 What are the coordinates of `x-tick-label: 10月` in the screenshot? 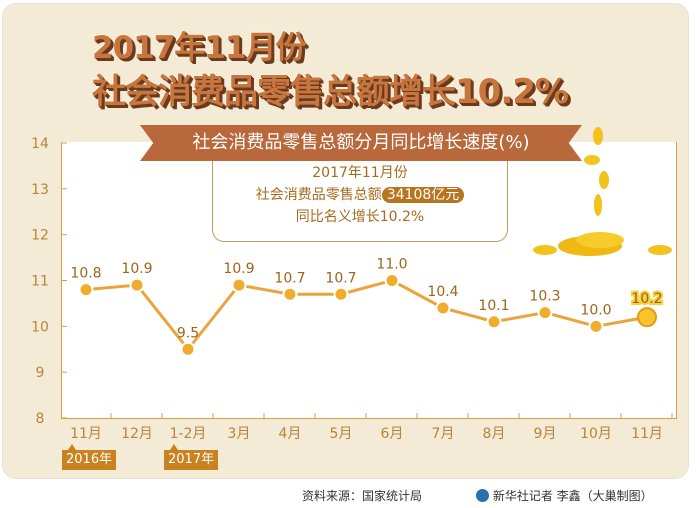 It's located at (596, 434).